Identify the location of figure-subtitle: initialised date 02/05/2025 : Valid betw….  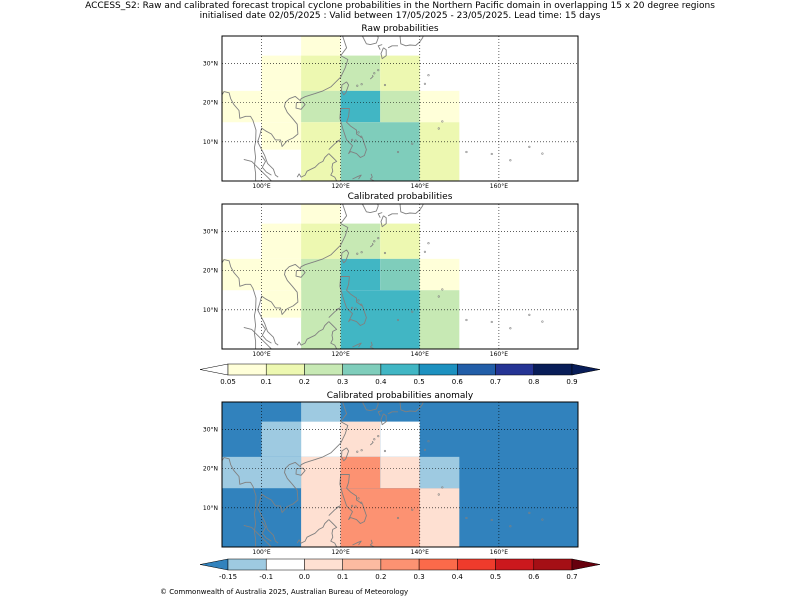
(400, 16).